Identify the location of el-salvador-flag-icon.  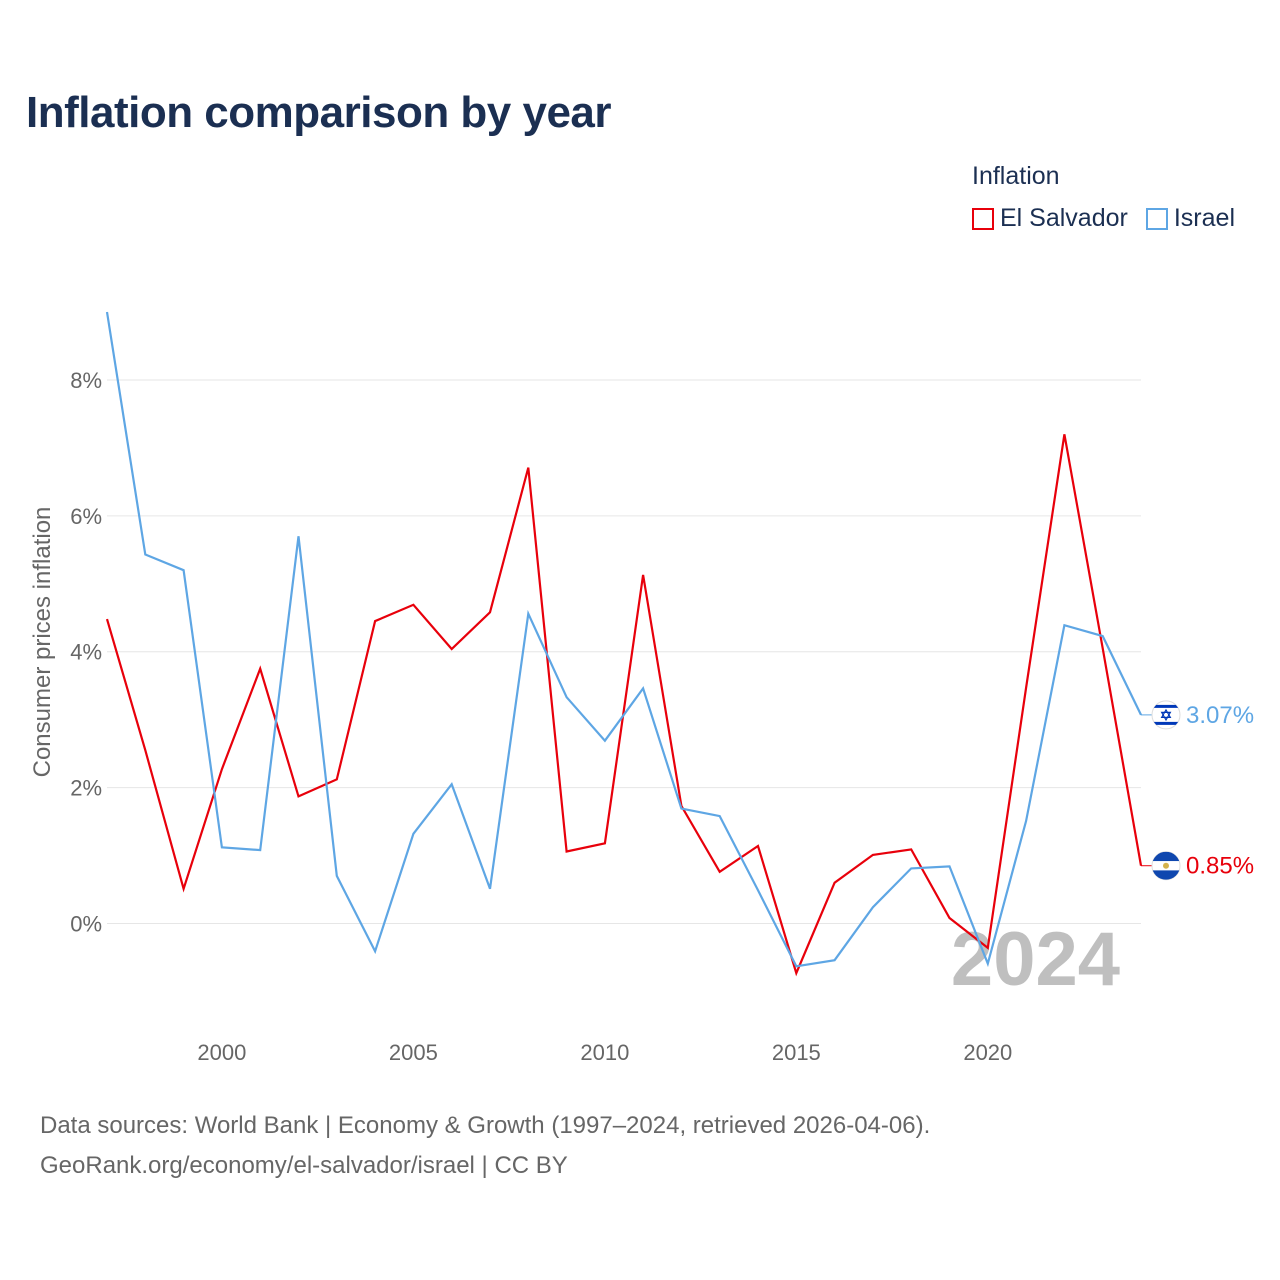
(1166, 866).